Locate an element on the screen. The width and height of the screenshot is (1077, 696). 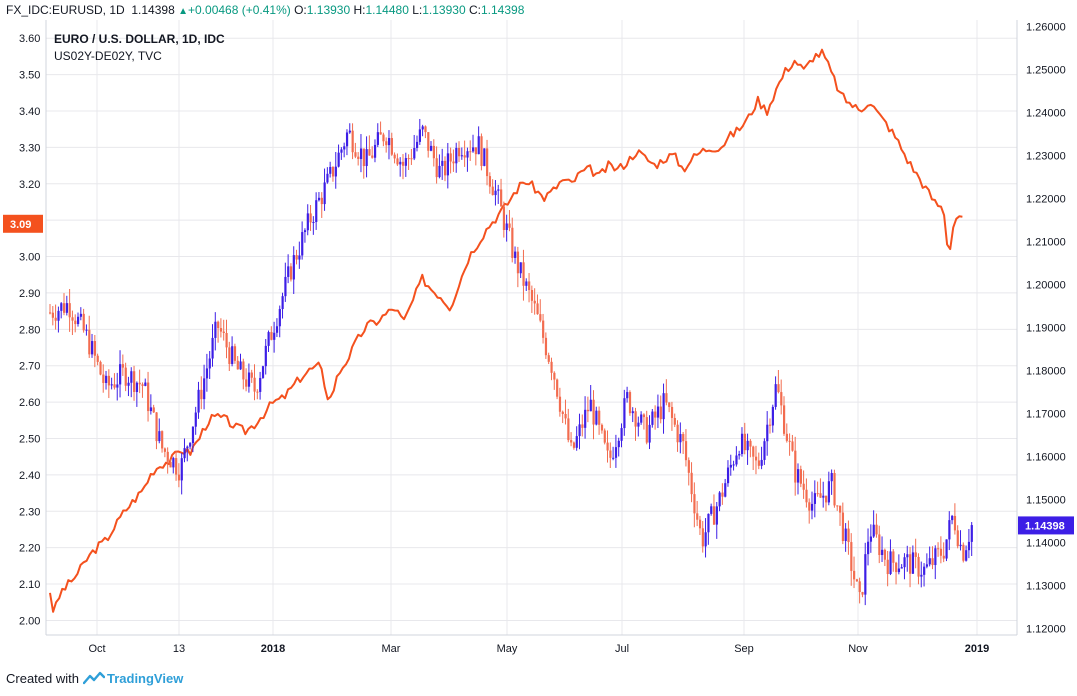
right-axis-tick: 1.16000 is located at coordinates (1046, 458).